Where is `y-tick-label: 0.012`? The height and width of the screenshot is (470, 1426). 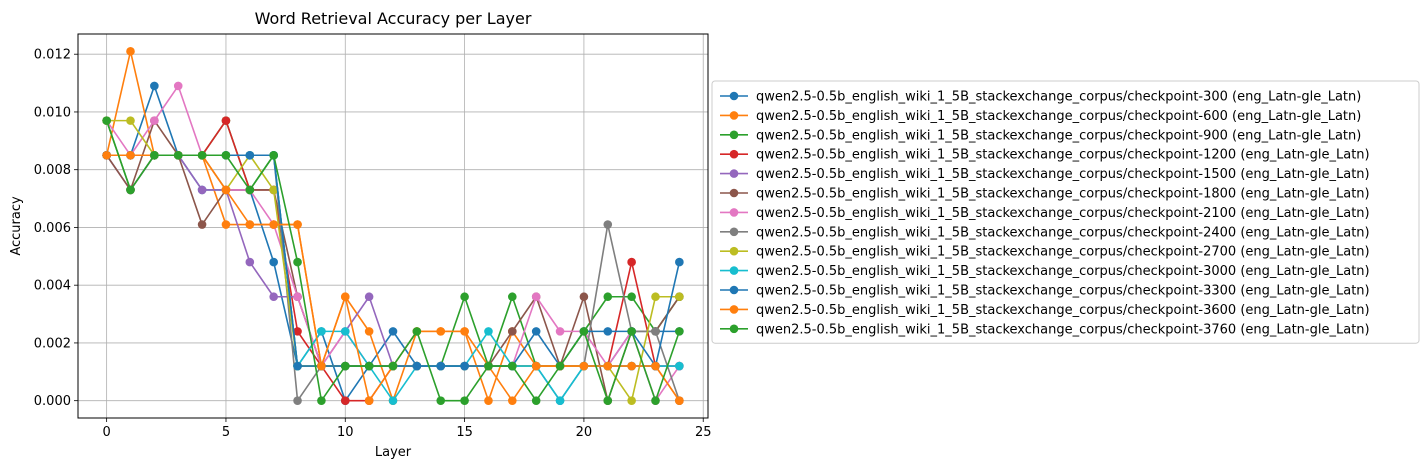 y-tick-label: 0.012 is located at coordinates (52, 55).